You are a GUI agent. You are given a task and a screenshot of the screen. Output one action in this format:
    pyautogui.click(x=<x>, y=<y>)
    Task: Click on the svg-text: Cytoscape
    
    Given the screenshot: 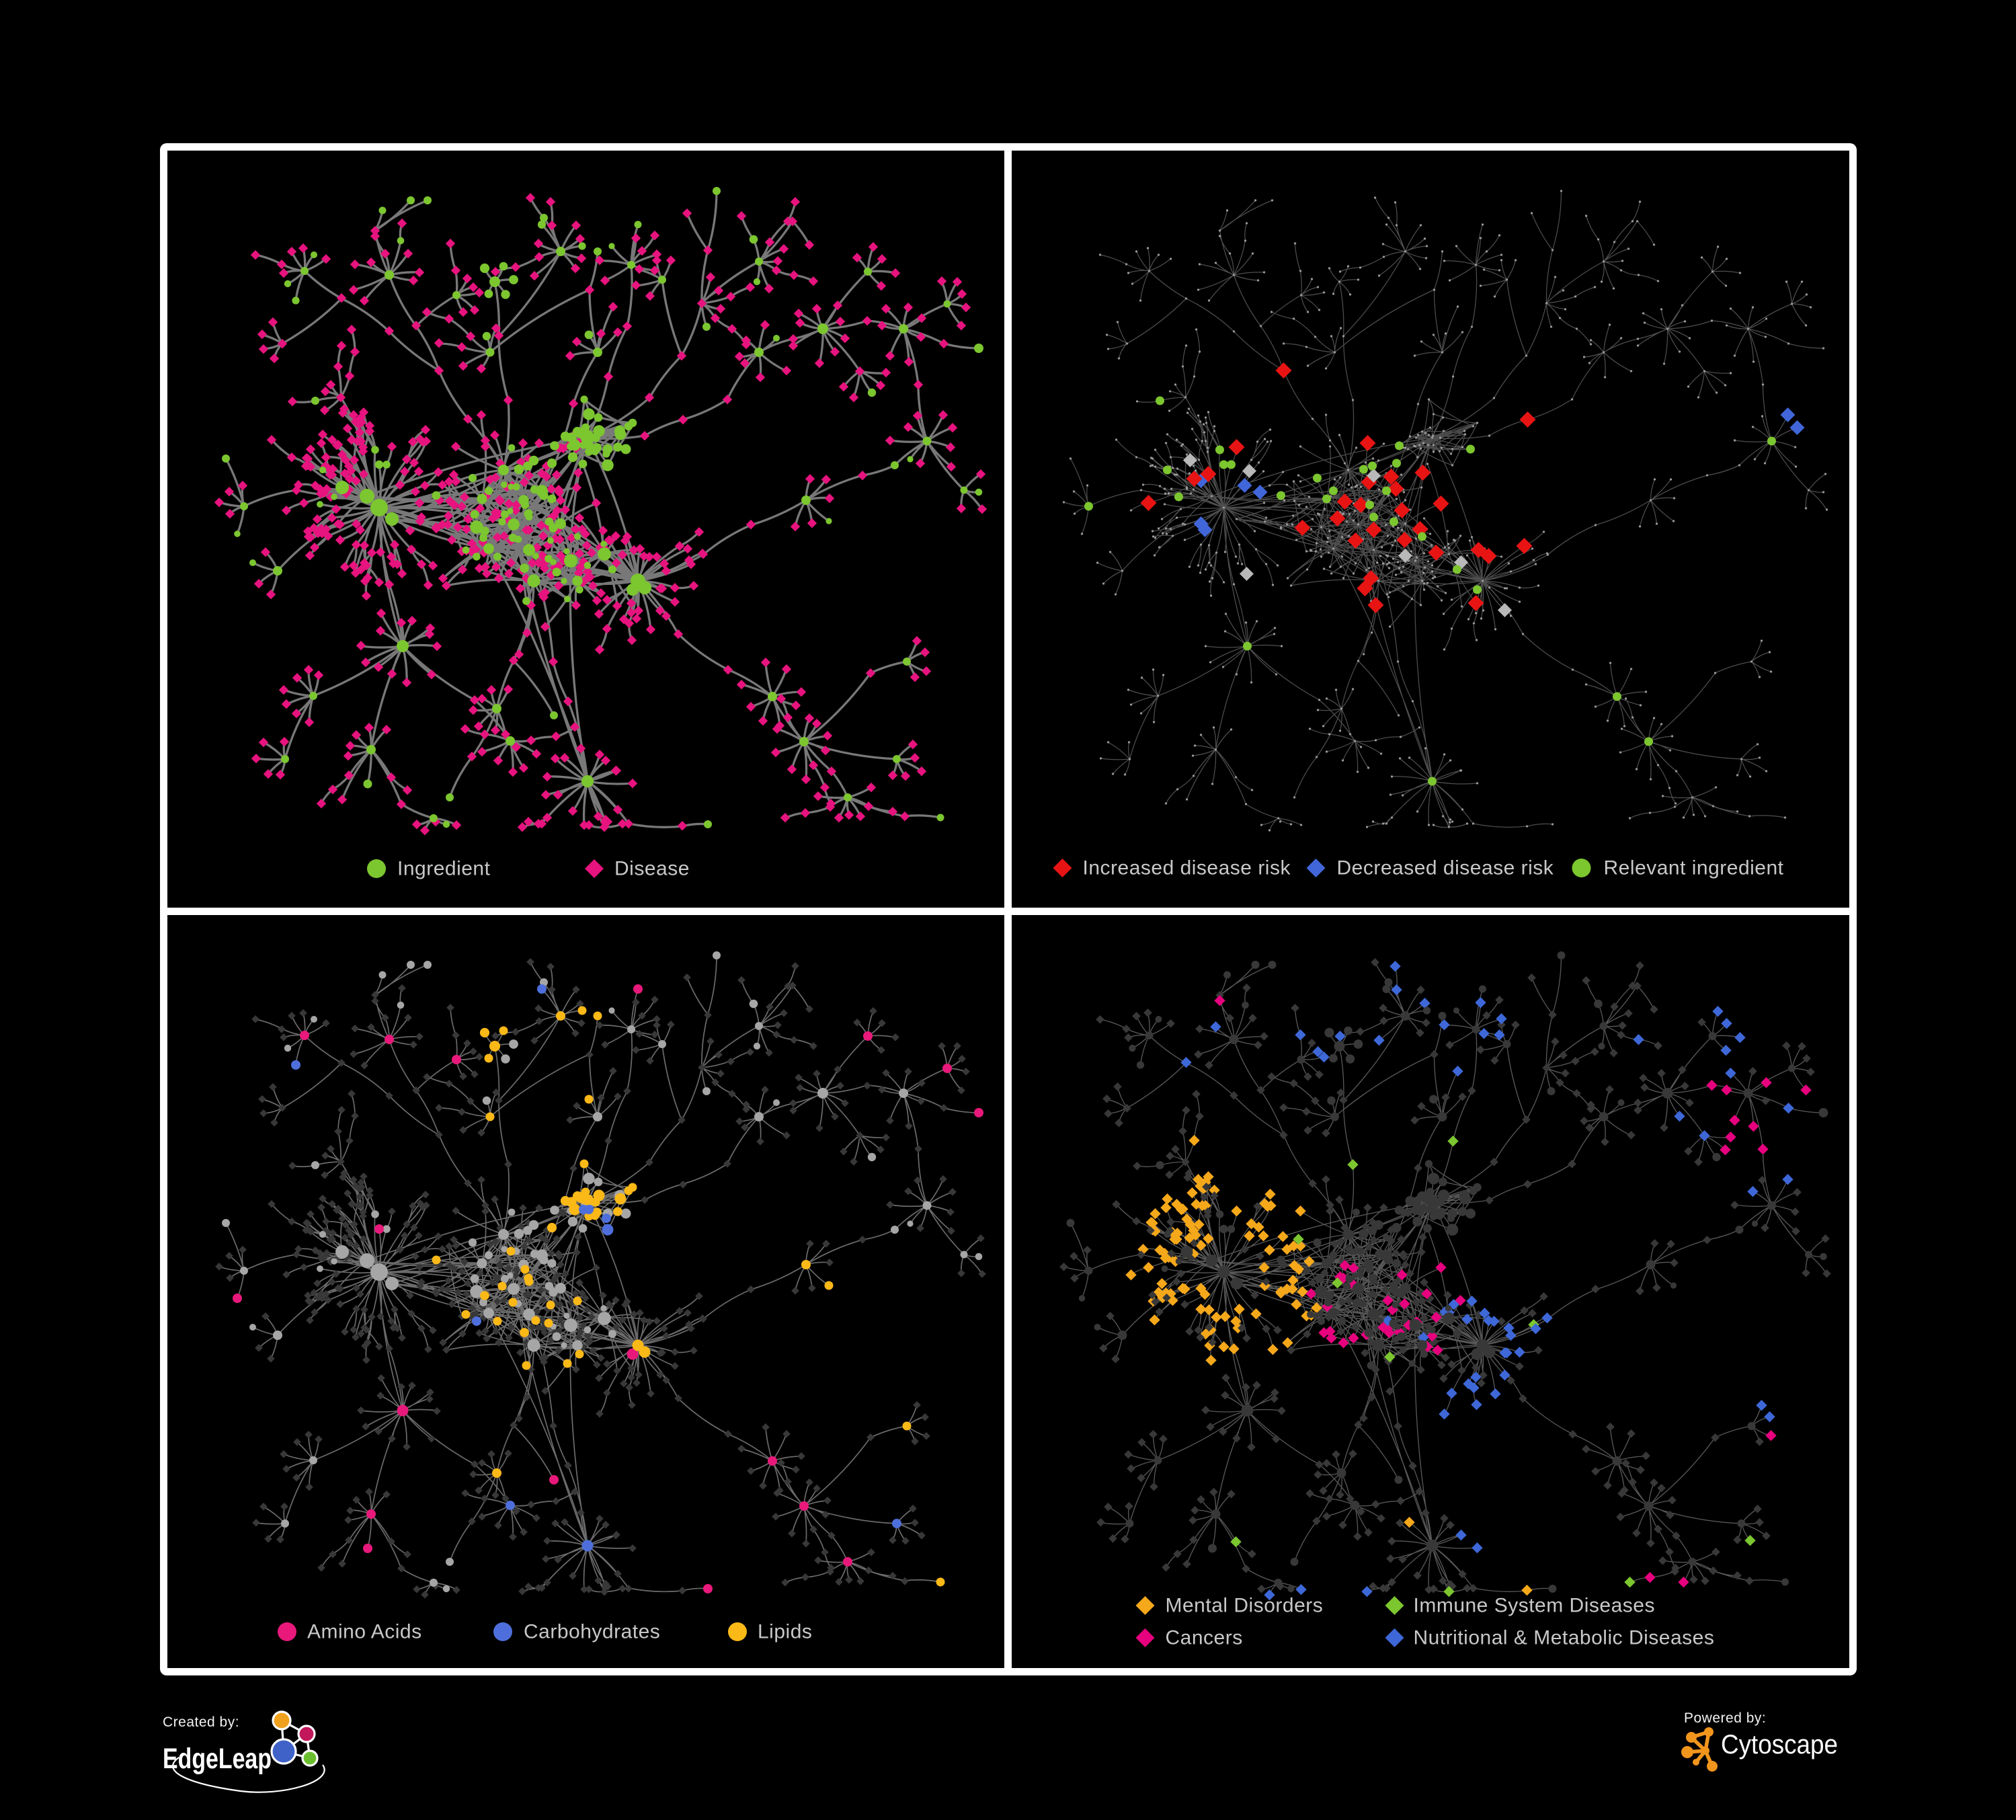 What is the action you would take?
    pyautogui.click(x=1779, y=1744)
    